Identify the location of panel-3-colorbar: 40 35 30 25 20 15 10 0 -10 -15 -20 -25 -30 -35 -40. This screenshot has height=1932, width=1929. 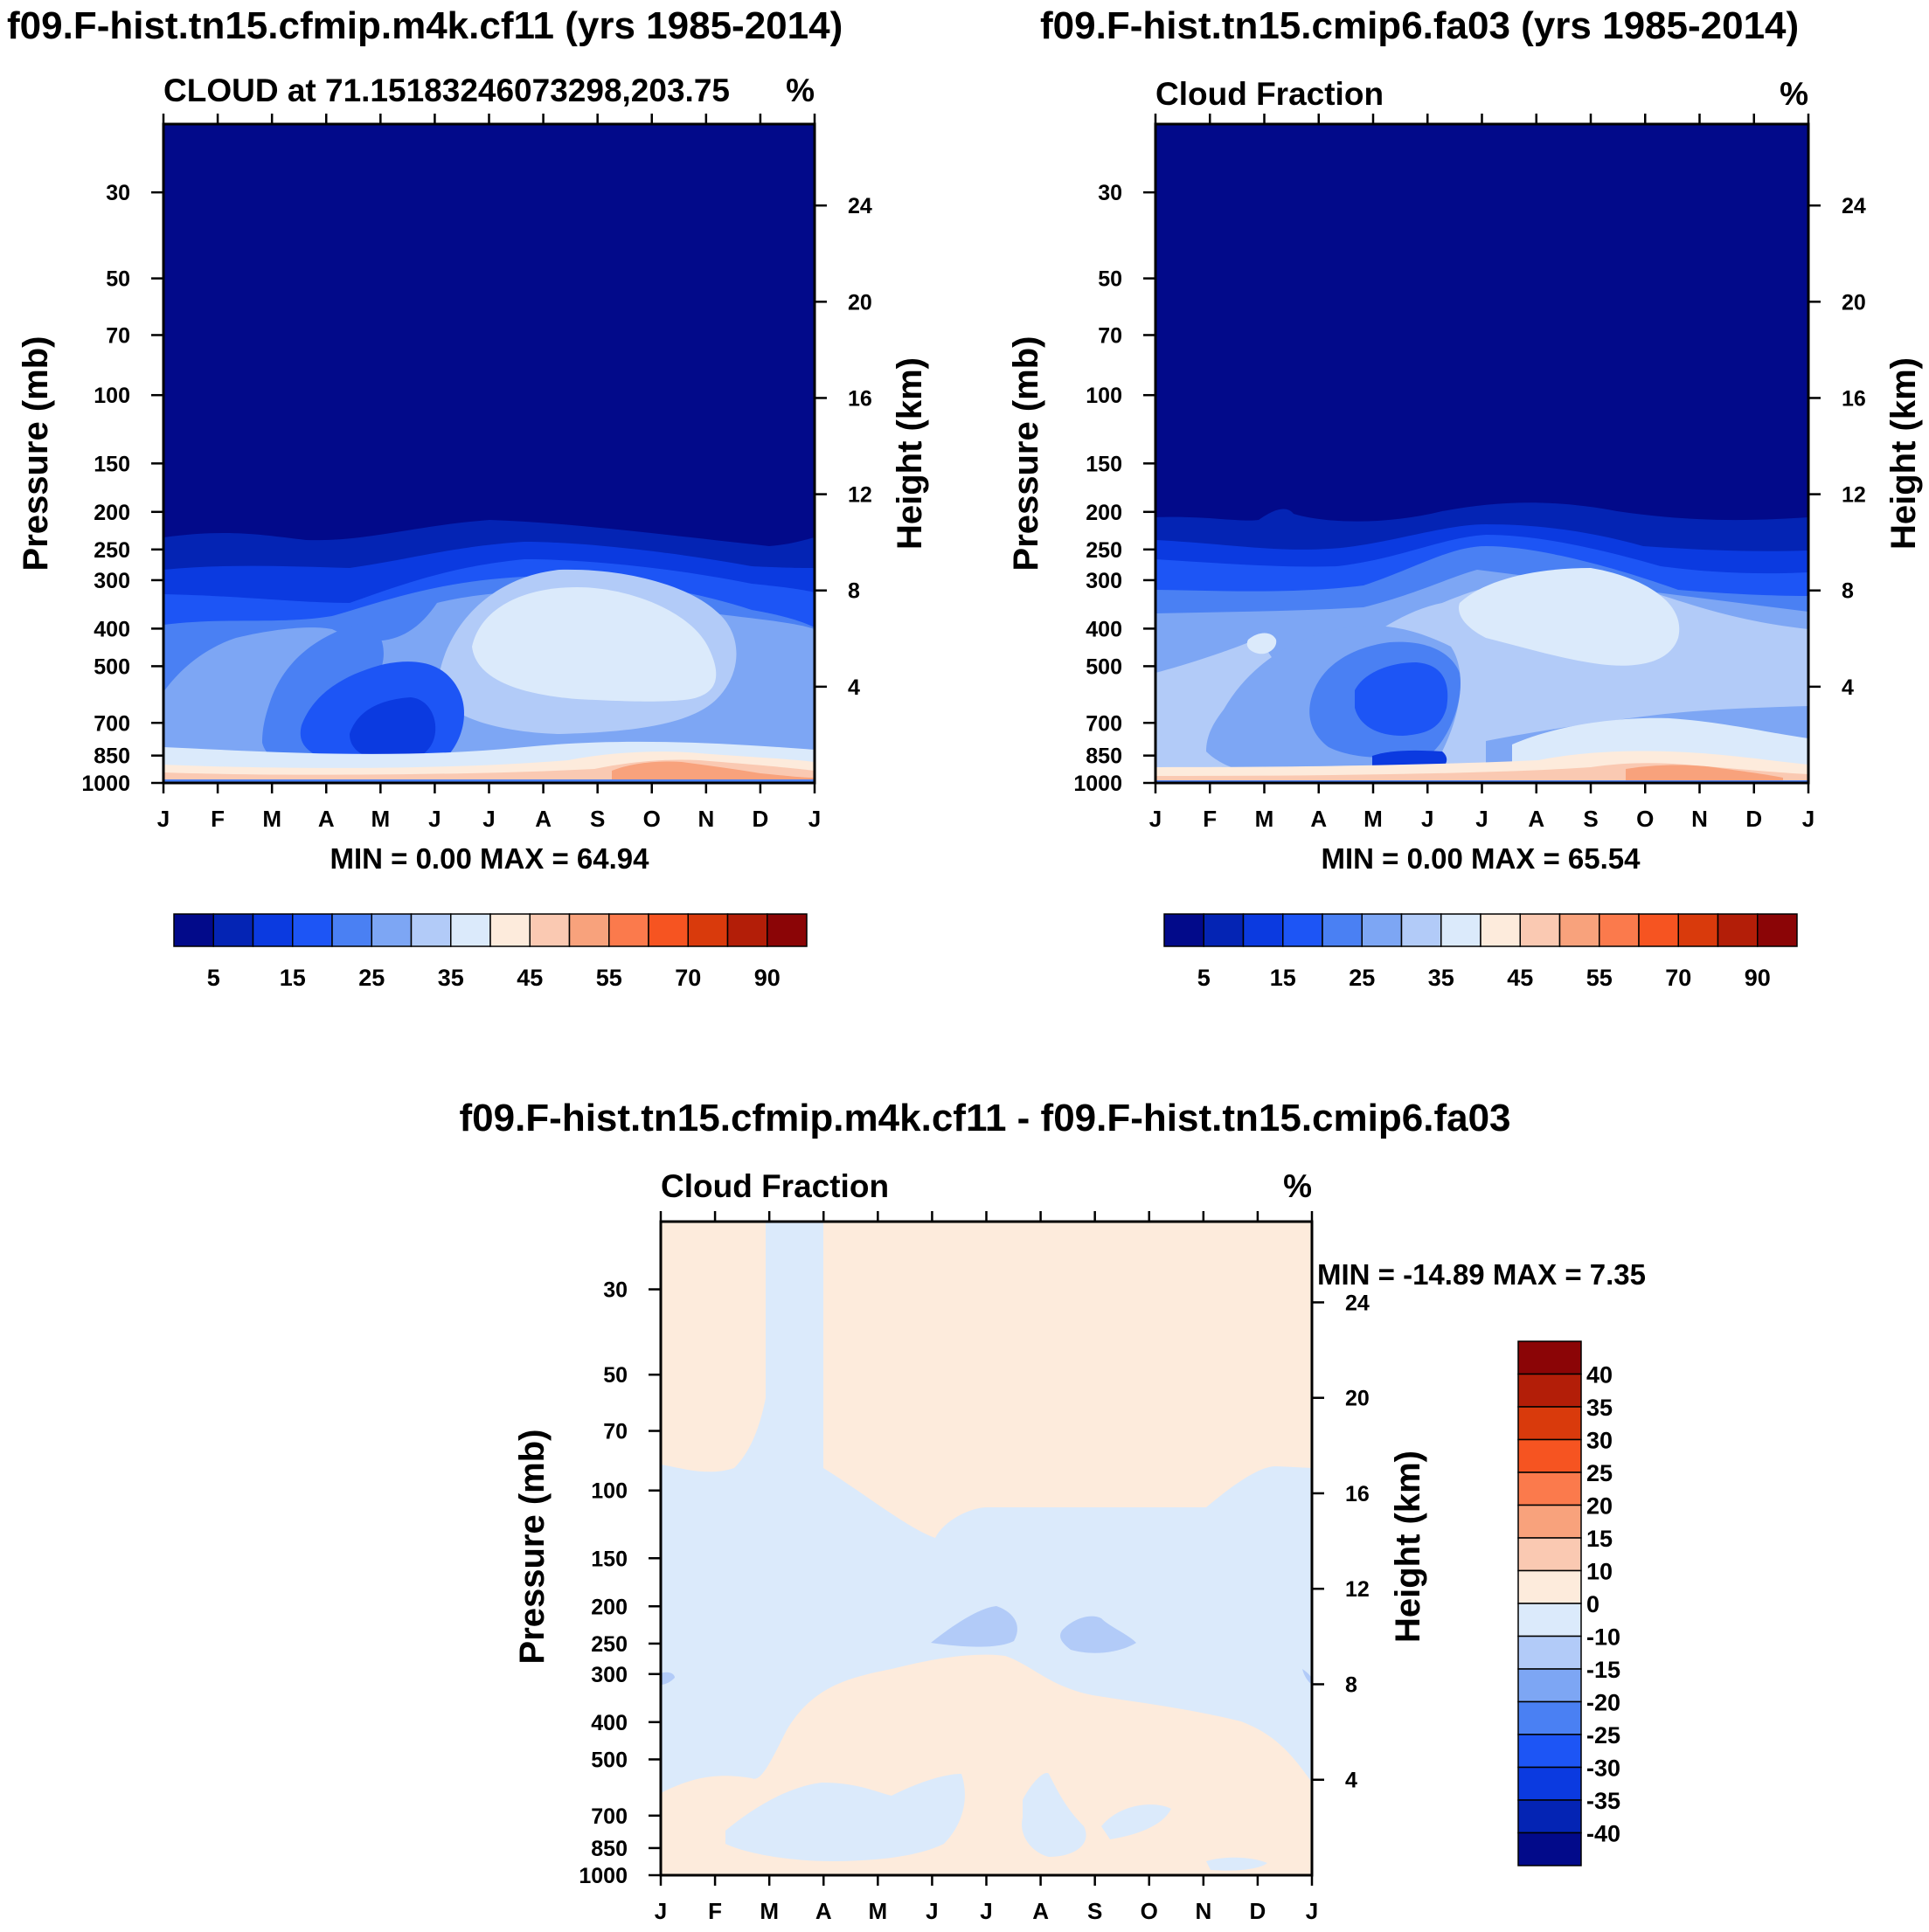
(1568, 1603).